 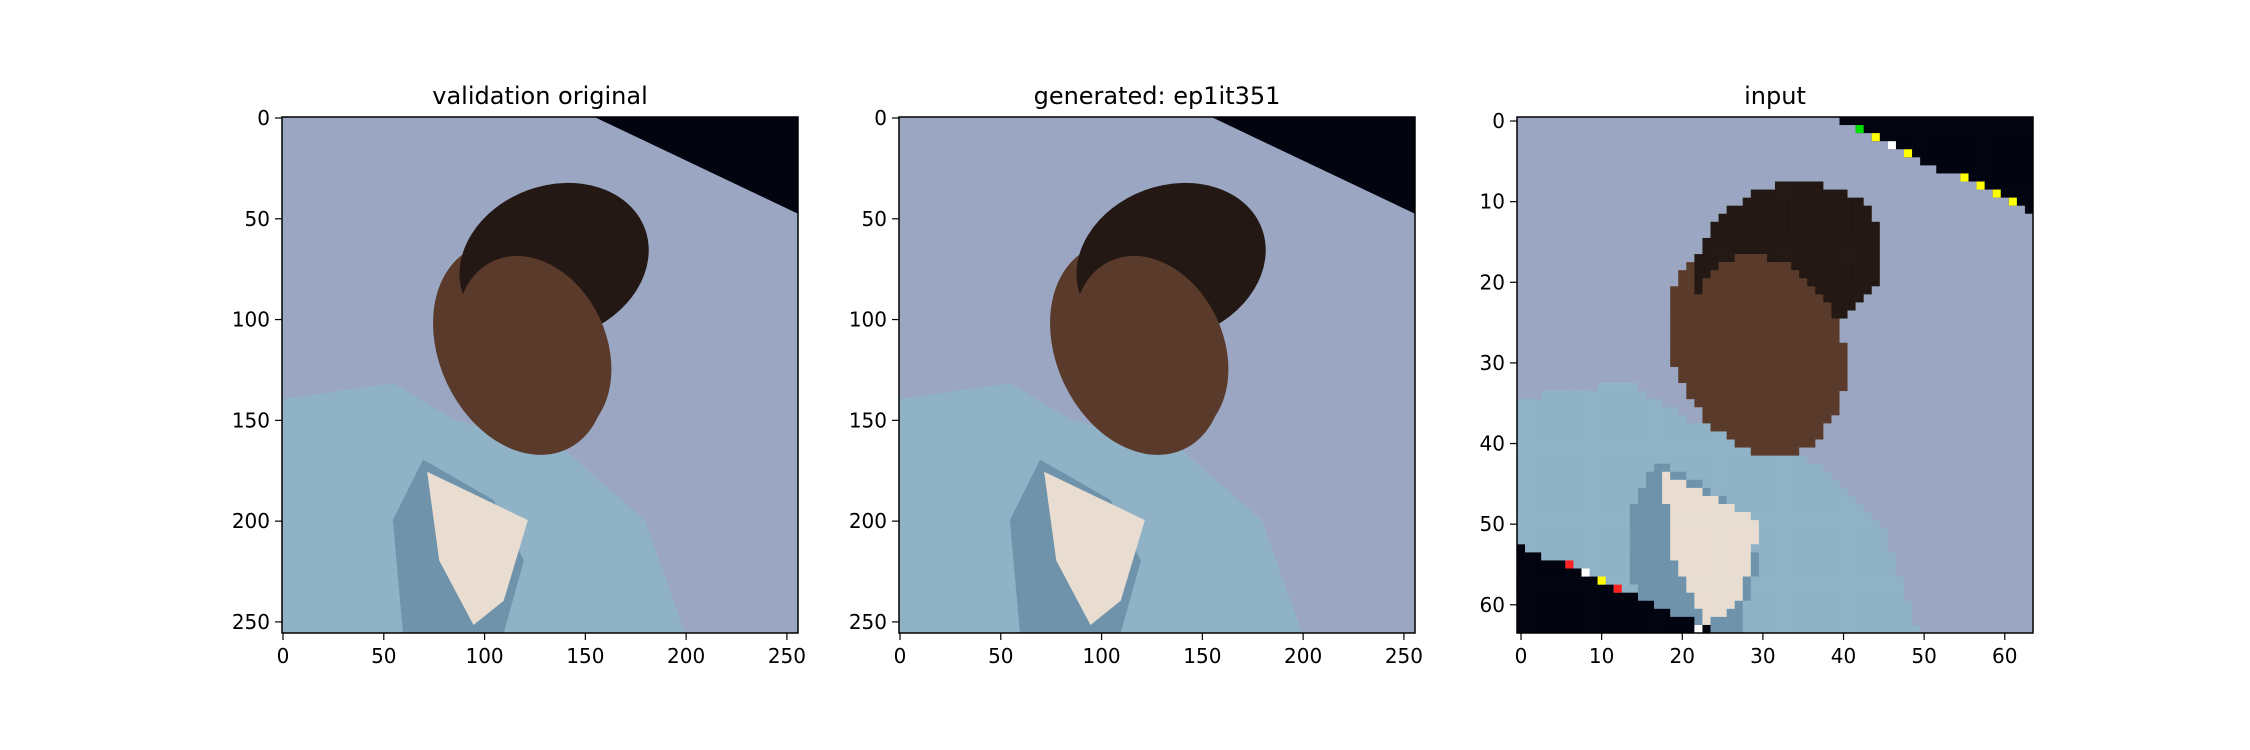 What do you see at coordinates (1492, 363) in the screenshot?
I see `y-tick-label: 30` at bounding box center [1492, 363].